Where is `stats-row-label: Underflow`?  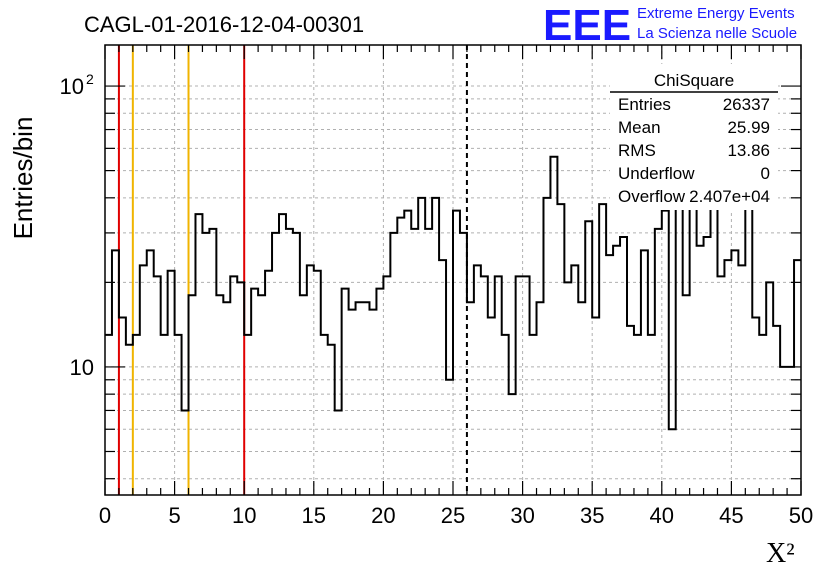
stats-row-label: Underflow is located at coordinates (656, 173).